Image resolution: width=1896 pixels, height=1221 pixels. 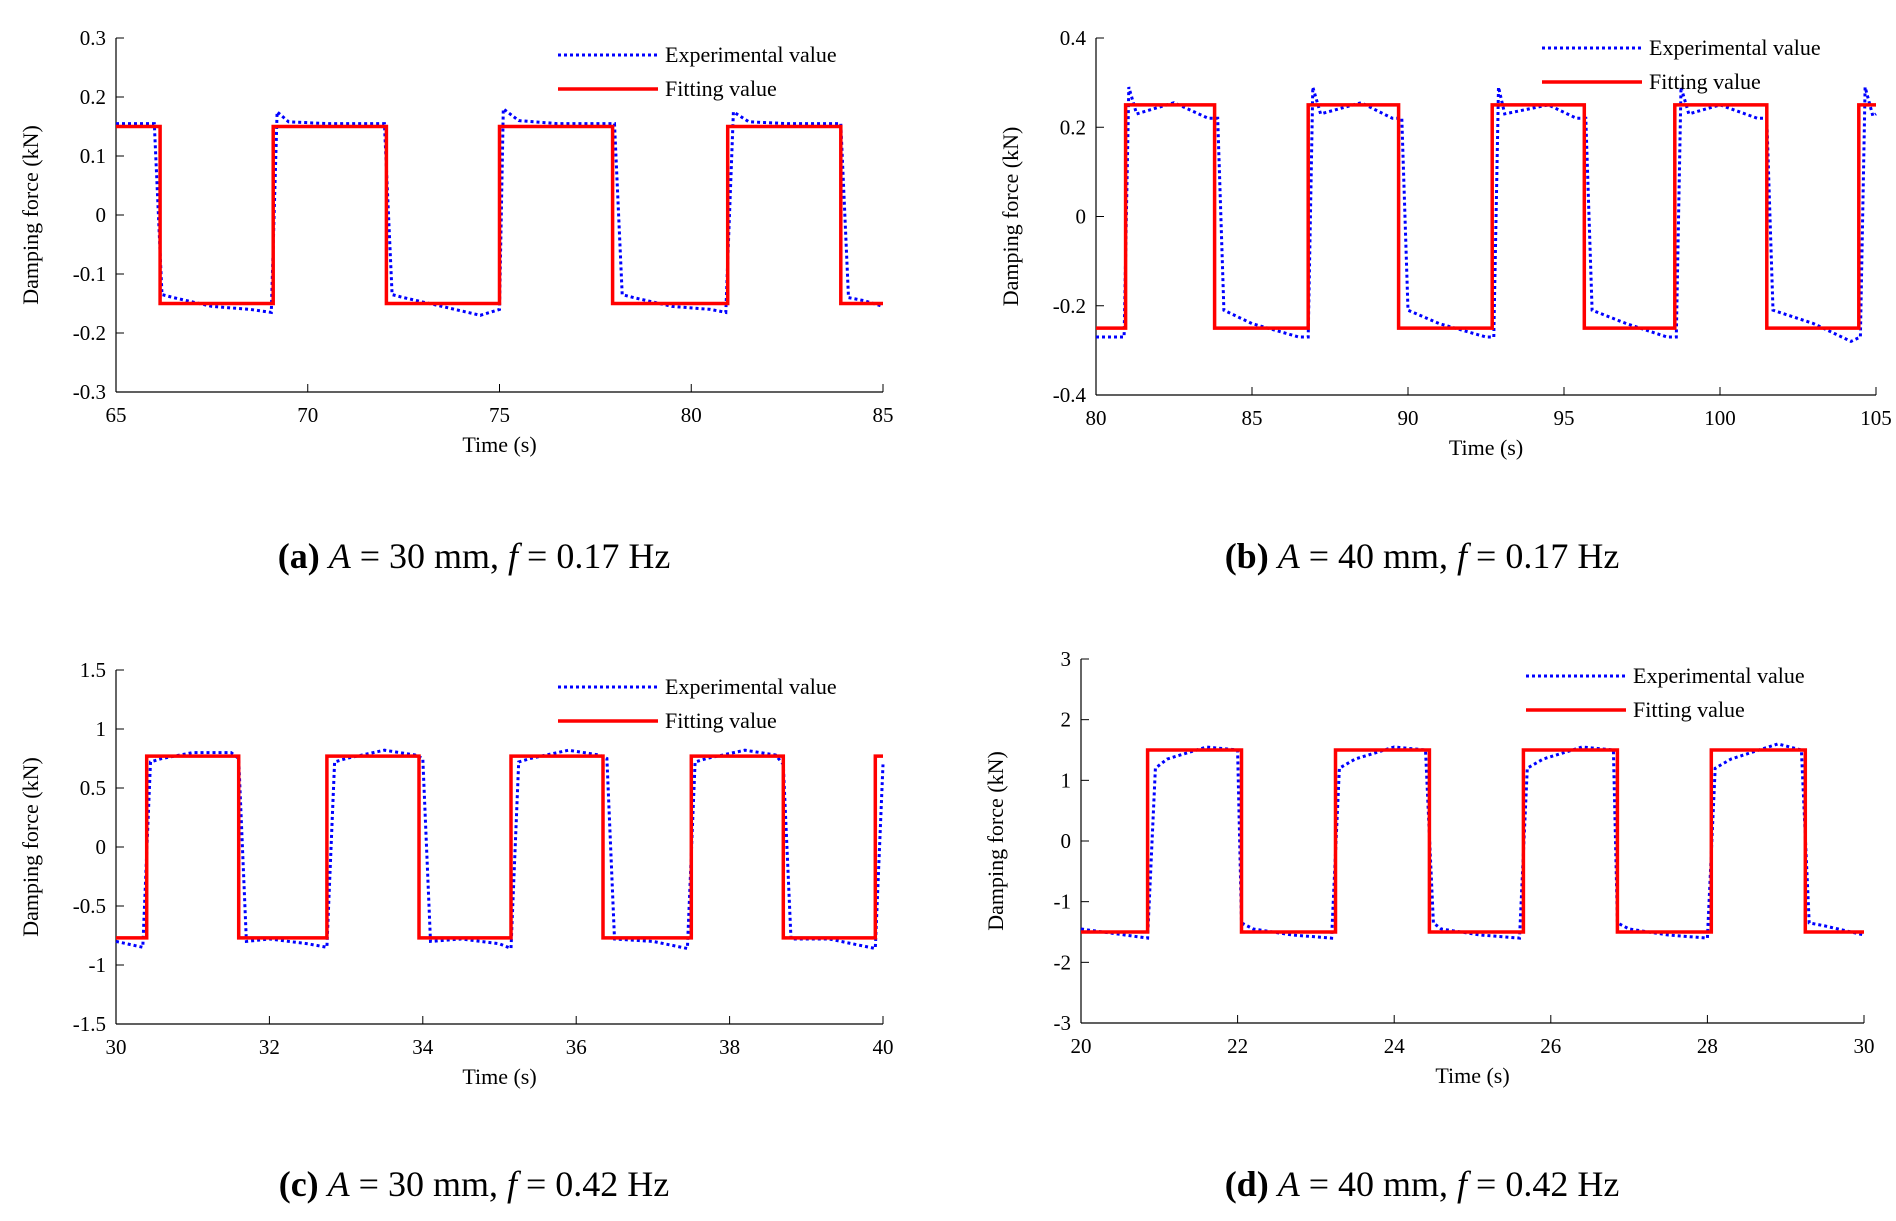 I want to click on chart-d-x-tick-label-22: 22, so click(x=1237, y=1046).